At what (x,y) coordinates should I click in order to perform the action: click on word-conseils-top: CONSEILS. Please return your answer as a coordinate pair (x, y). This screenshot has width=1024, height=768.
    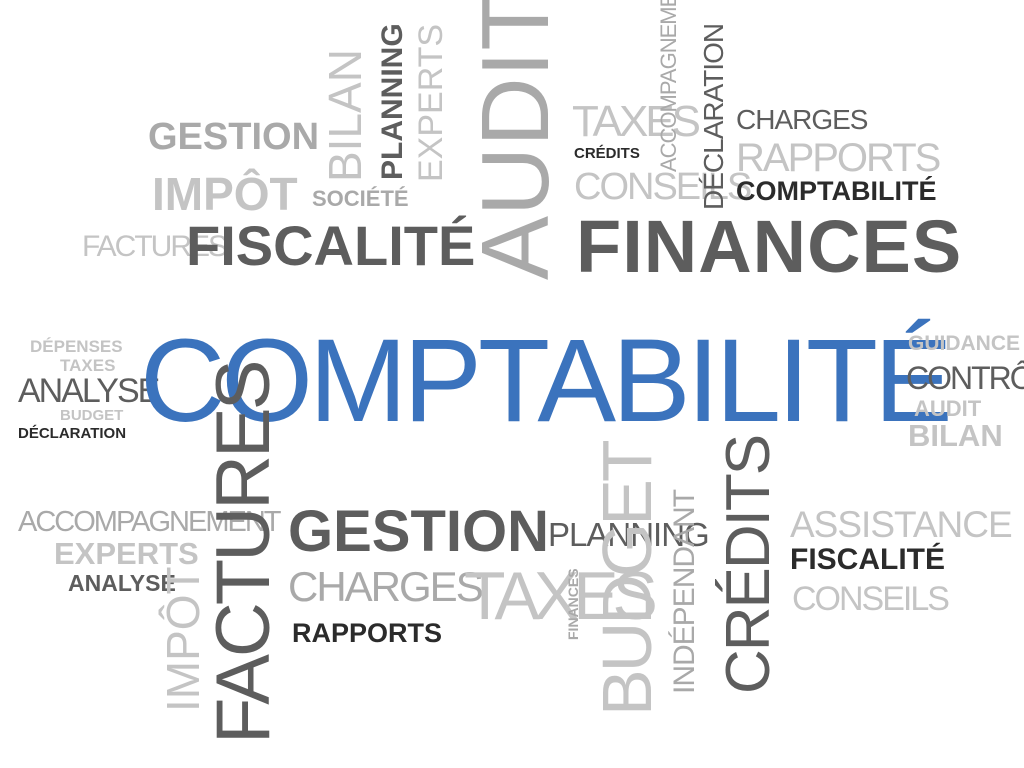
    Looking at the image, I should click on (663, 187).